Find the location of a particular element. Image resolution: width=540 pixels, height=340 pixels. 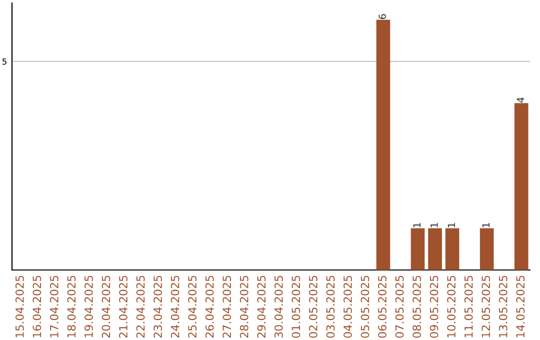

x-tick-label: 25.04.2025 is located at coordinates (192, 307).